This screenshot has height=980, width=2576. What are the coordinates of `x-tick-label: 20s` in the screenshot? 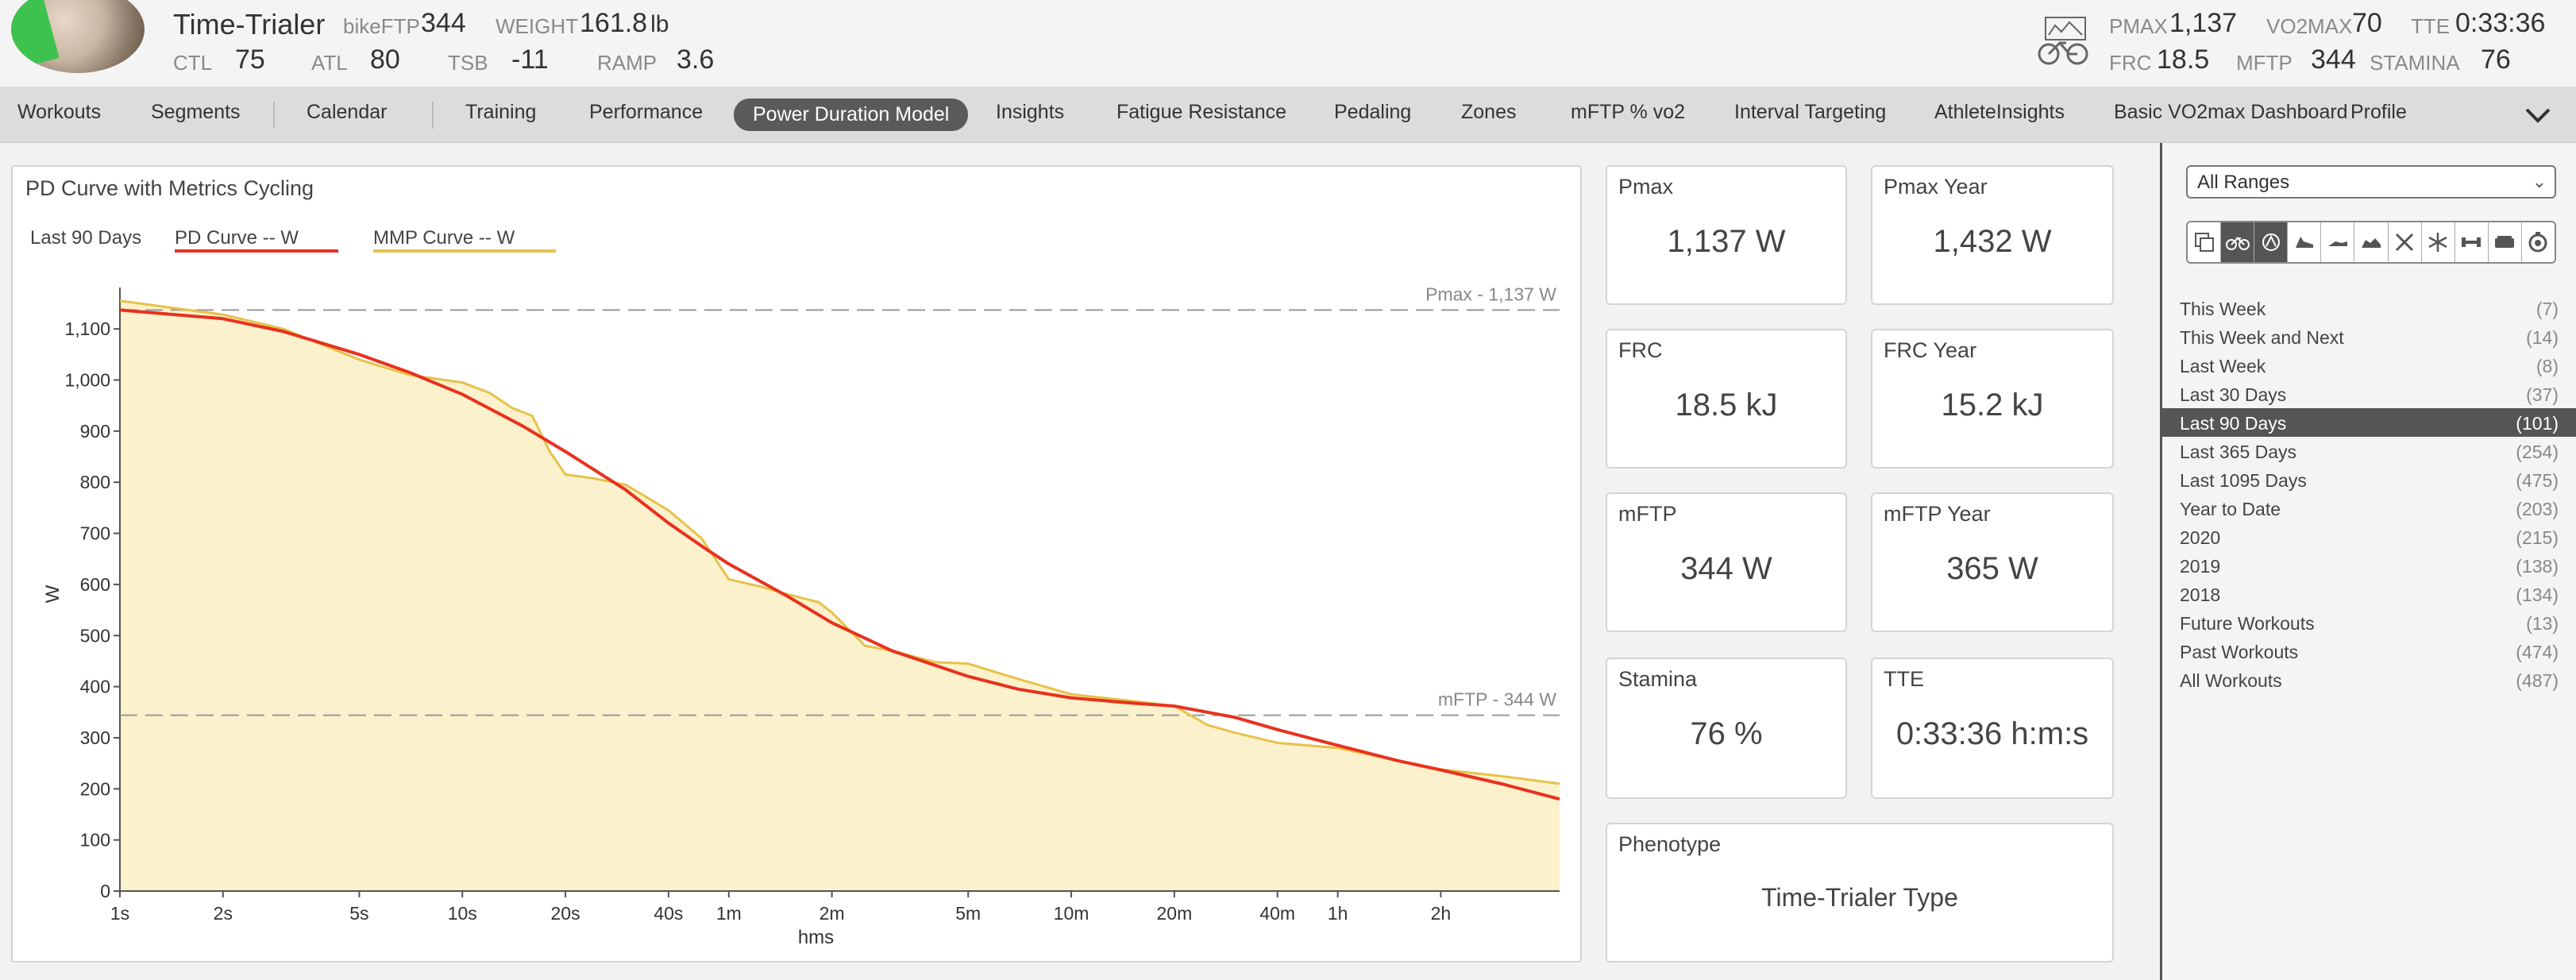 It's located at (565, 913).